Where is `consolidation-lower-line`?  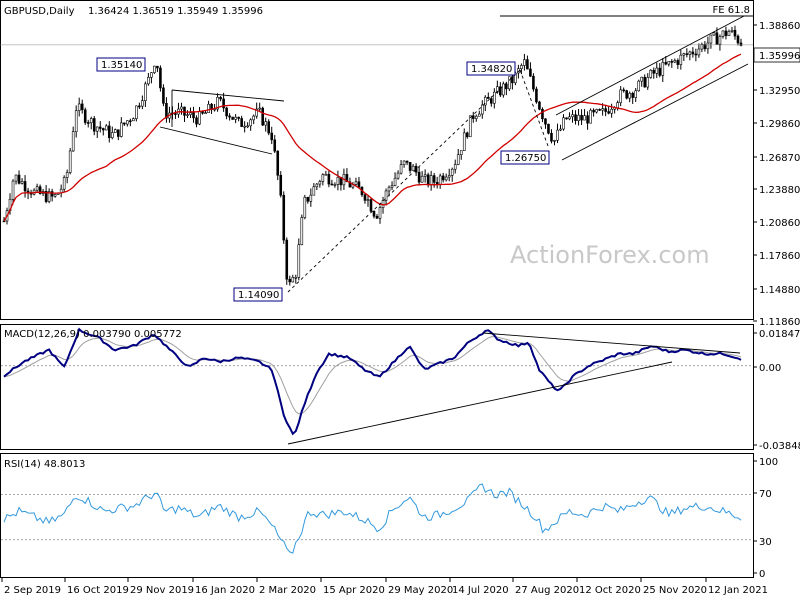 consolidation-lower-line is located at coordinates (216, 140).